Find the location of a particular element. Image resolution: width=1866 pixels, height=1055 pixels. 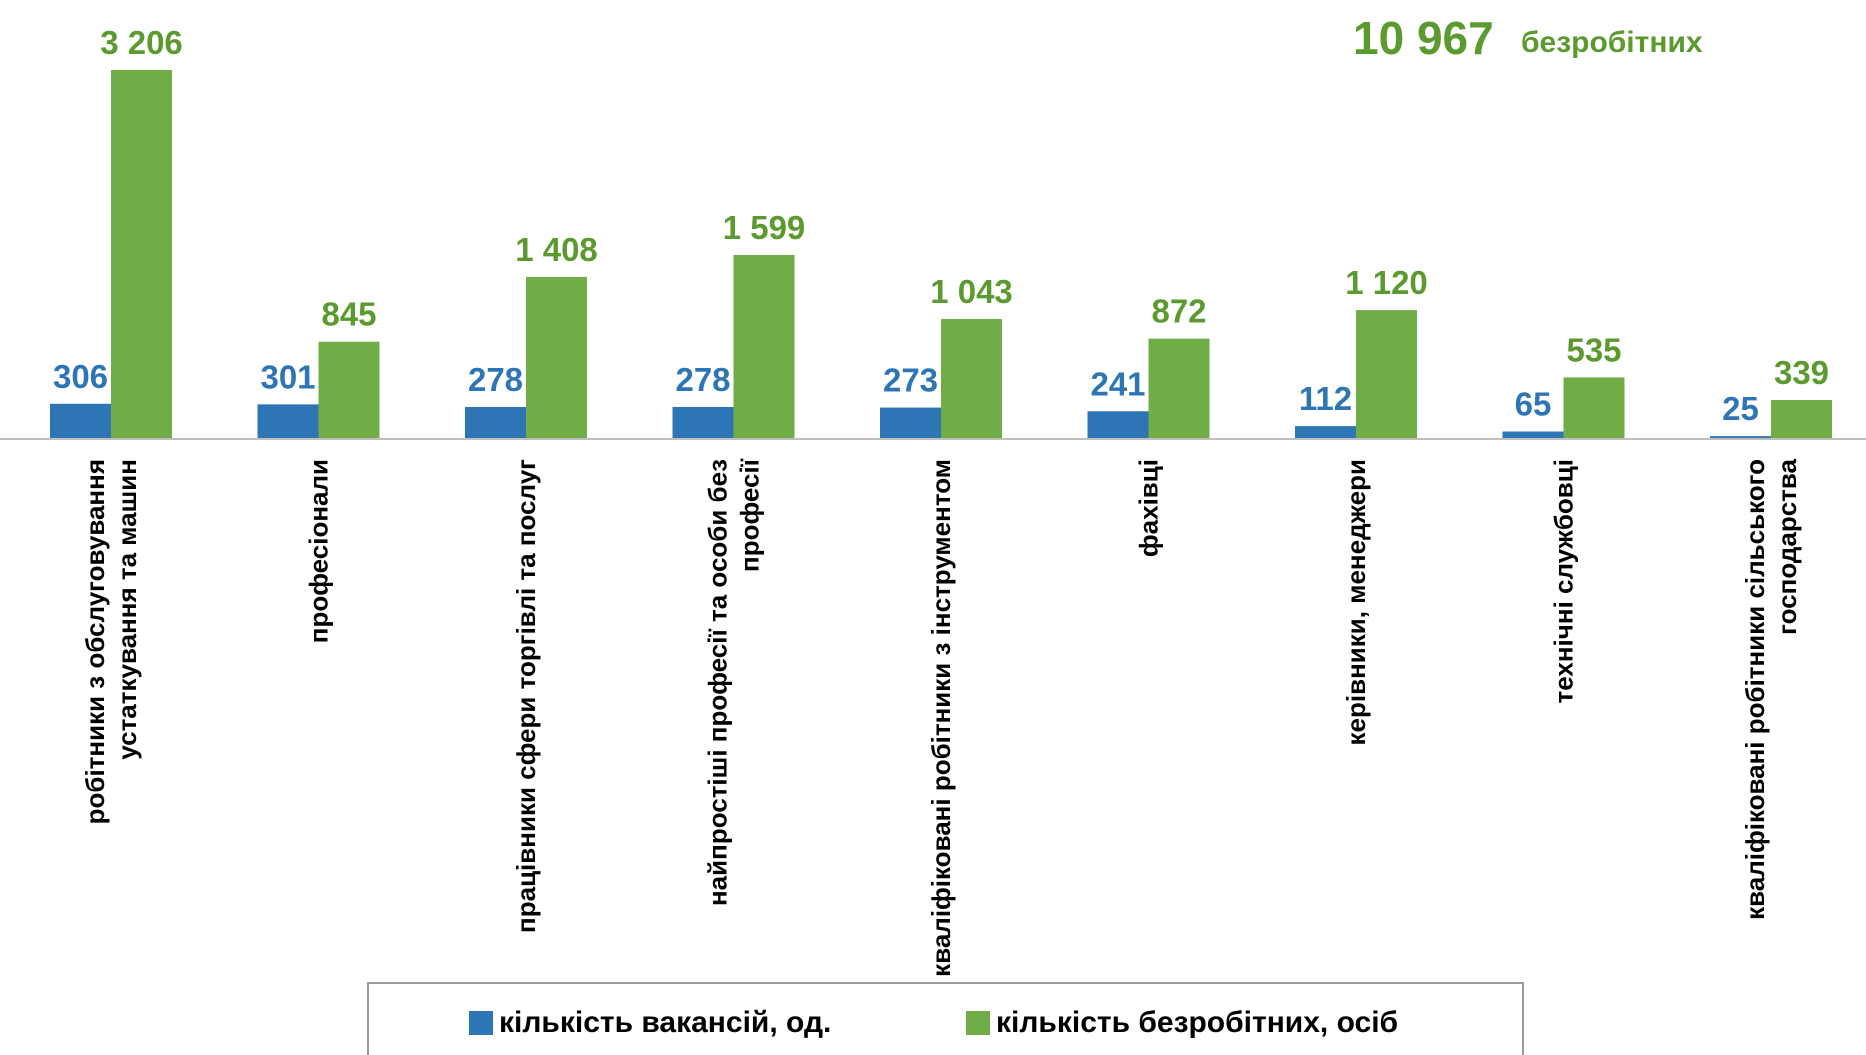

data-label-vacancies-8: 25 is located at coordinates (1740, 408).